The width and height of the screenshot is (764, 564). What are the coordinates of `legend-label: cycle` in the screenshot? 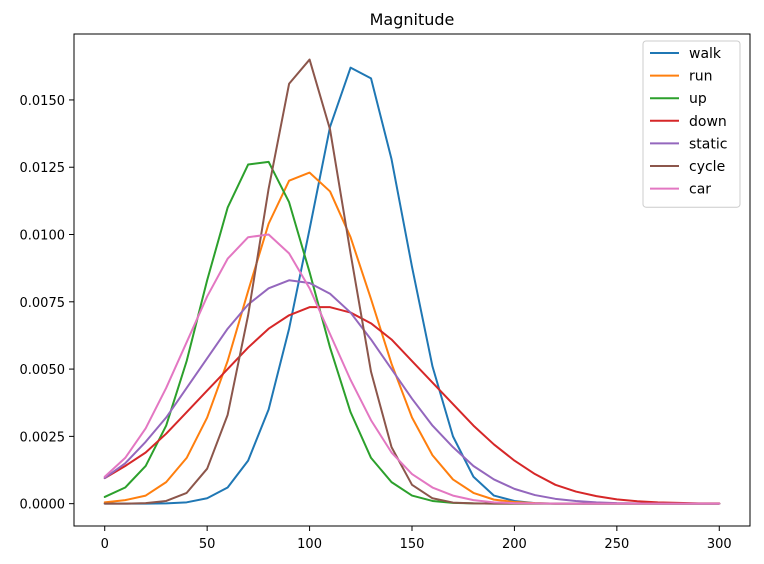 It's located at (707, 167).